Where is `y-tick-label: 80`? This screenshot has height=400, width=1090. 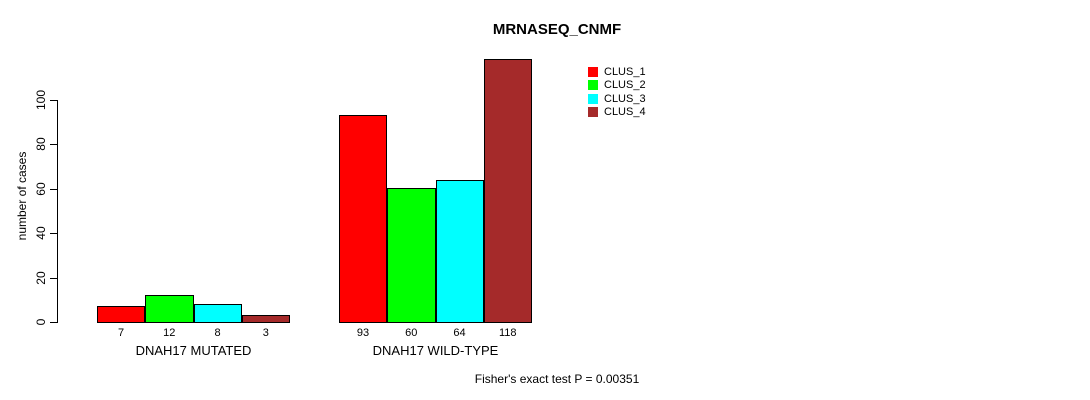 y-tick-label: 80 is located at coordinates (41, 144).